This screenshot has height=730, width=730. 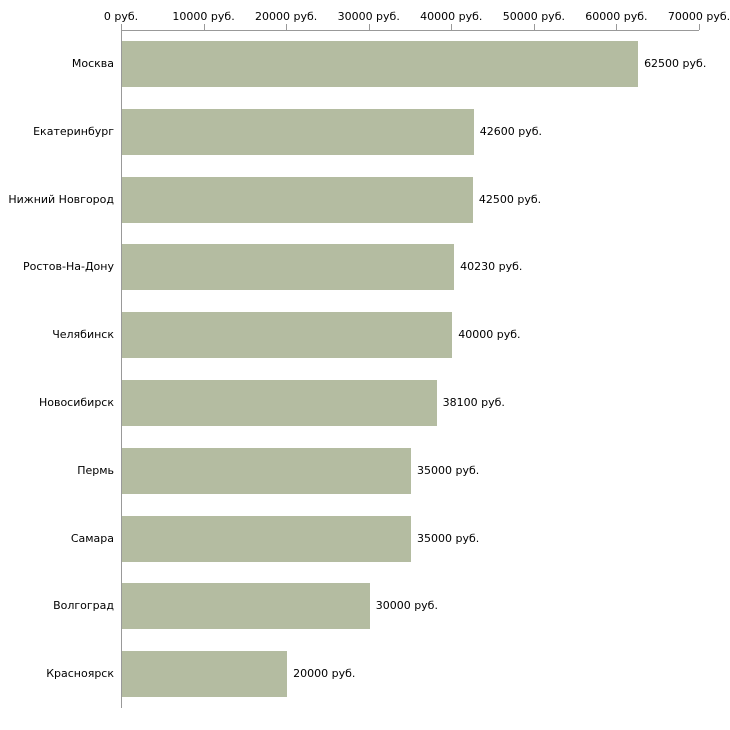 What do you see at coordinates (491, 267) in the screenshot?
I see `value-label: 40230 руб.` at bounding box center [491, 267].